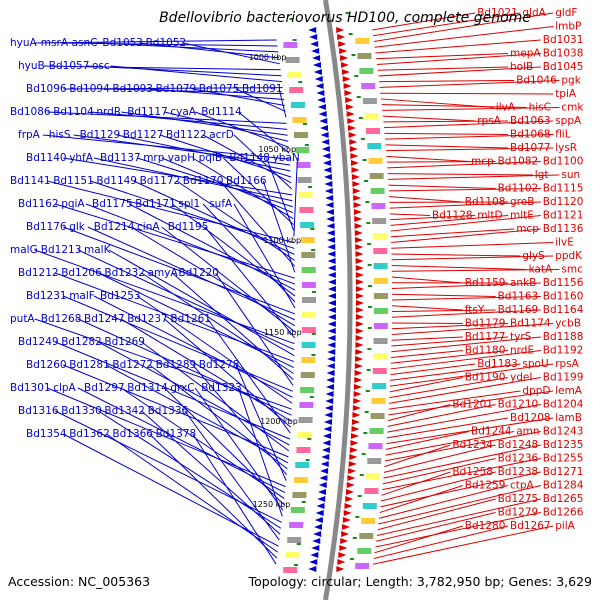 The height and width of the screenshot is (600, 600). Describe the element at coordinates (176, 365) in the screenshot. I see `gene-label-left: Bd1289` at that location.